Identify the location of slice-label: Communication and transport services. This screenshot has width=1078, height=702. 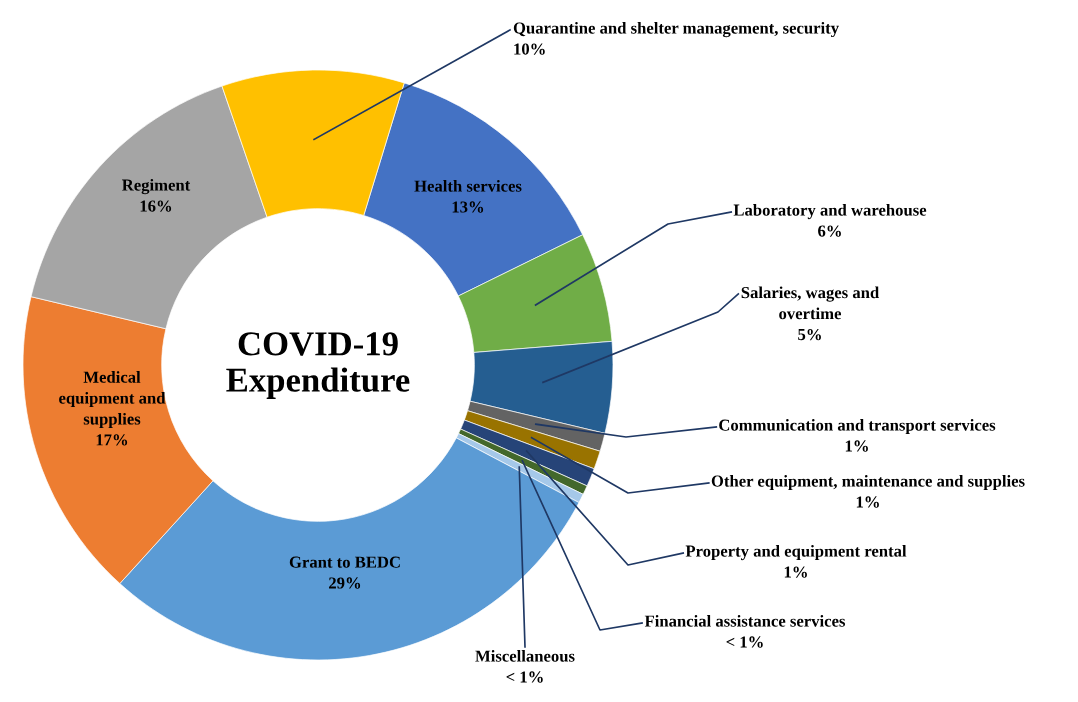
(857, 426).